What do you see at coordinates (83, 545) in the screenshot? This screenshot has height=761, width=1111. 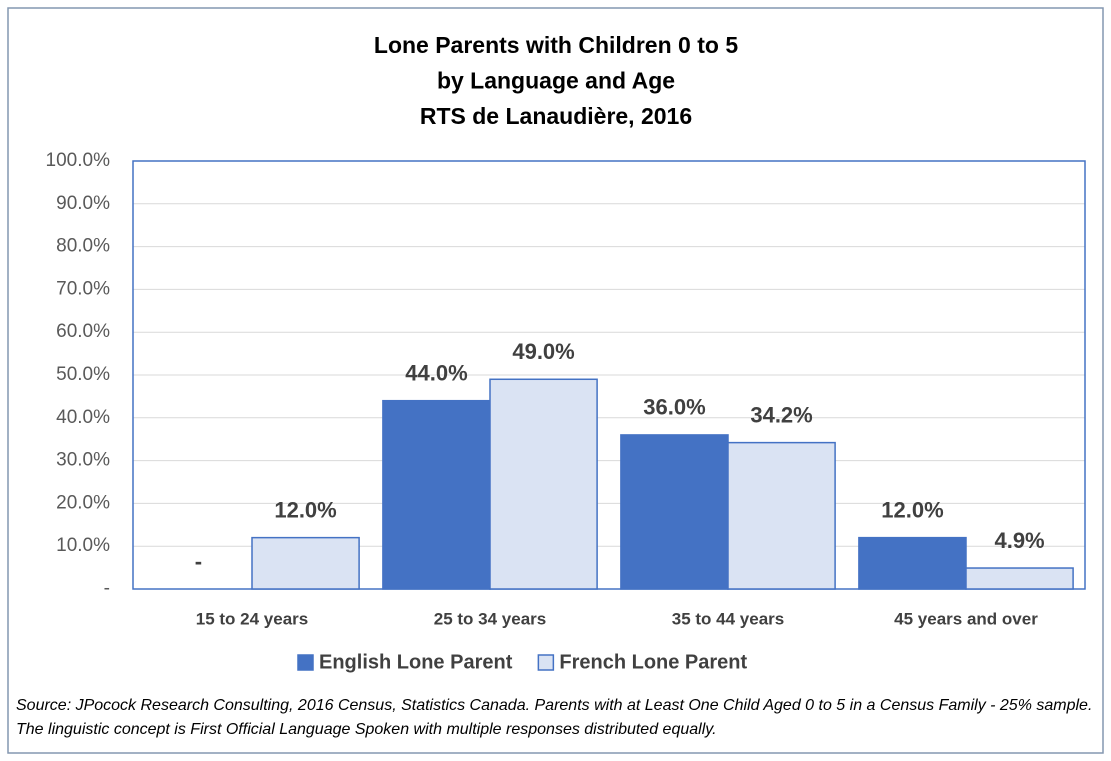 I see `y-tick-label: 10.0%` at bounding box center [83, 545].